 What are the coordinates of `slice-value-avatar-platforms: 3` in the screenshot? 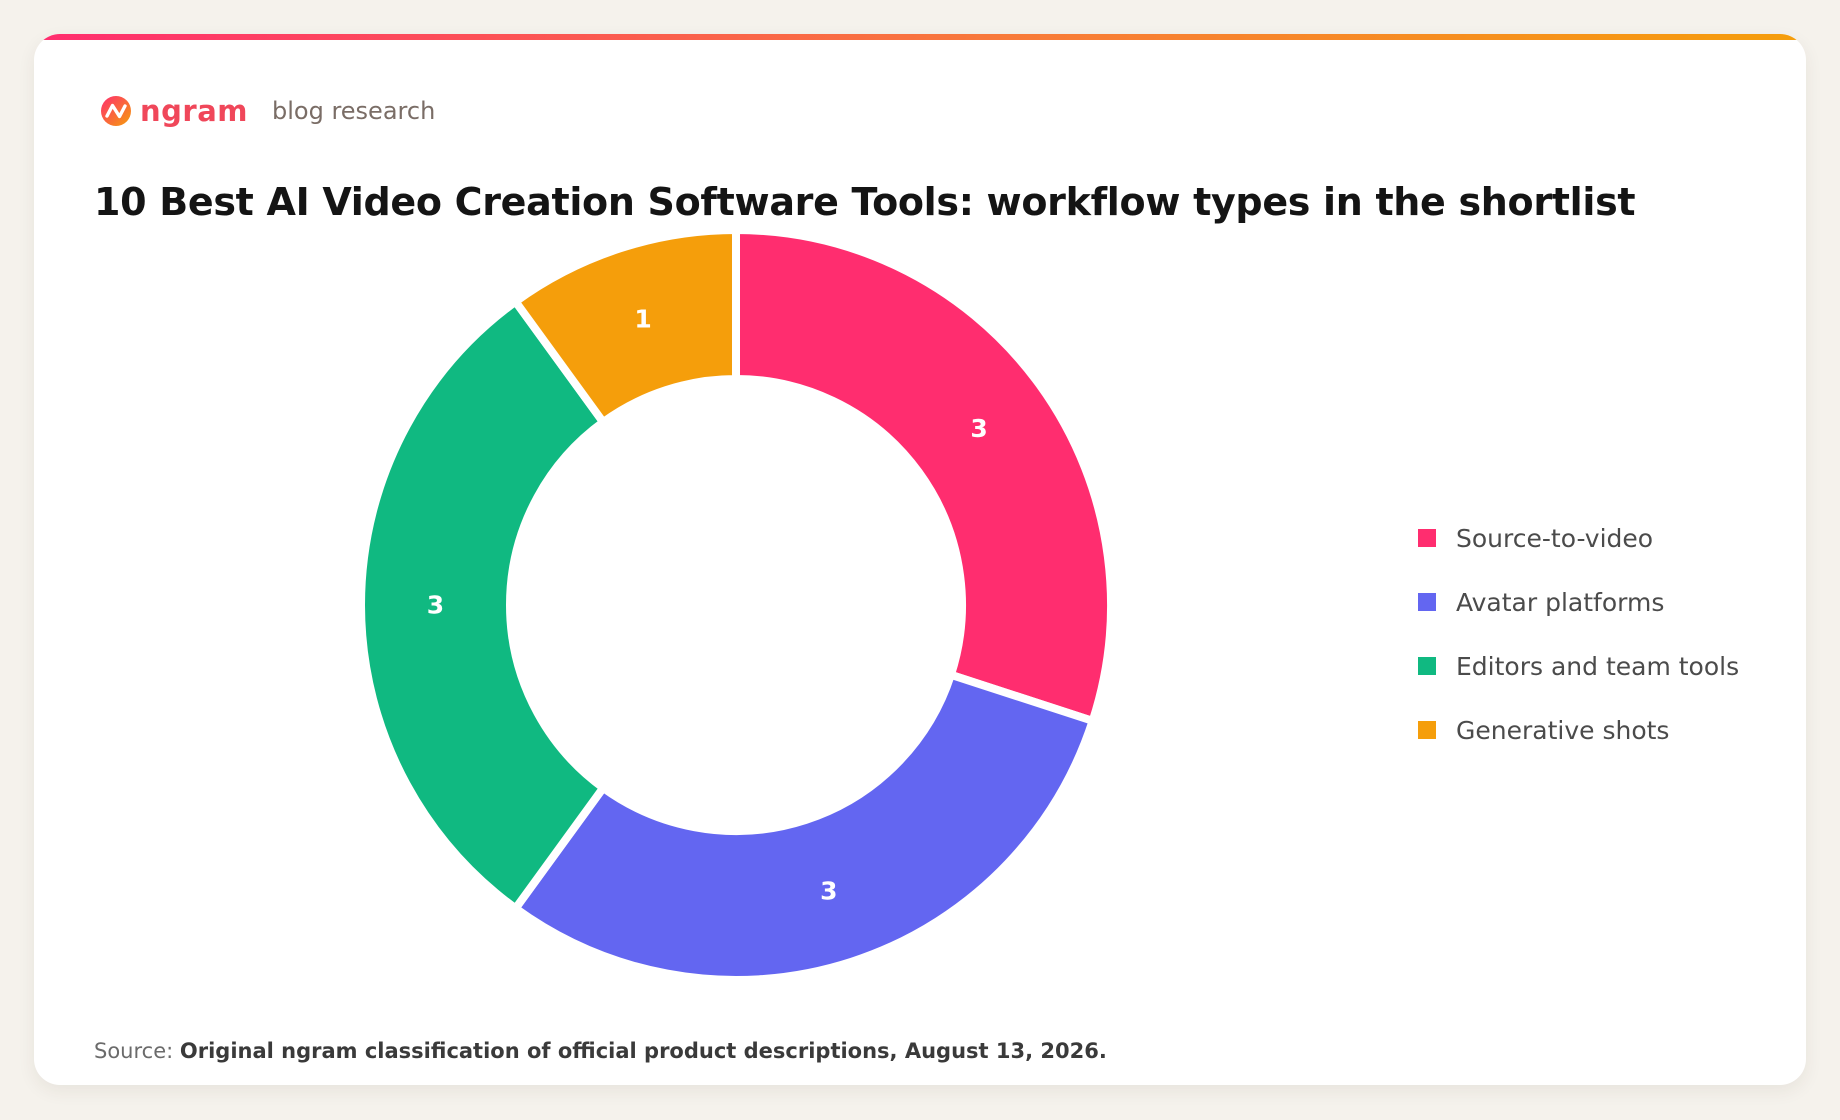 It's located at (828, 890).